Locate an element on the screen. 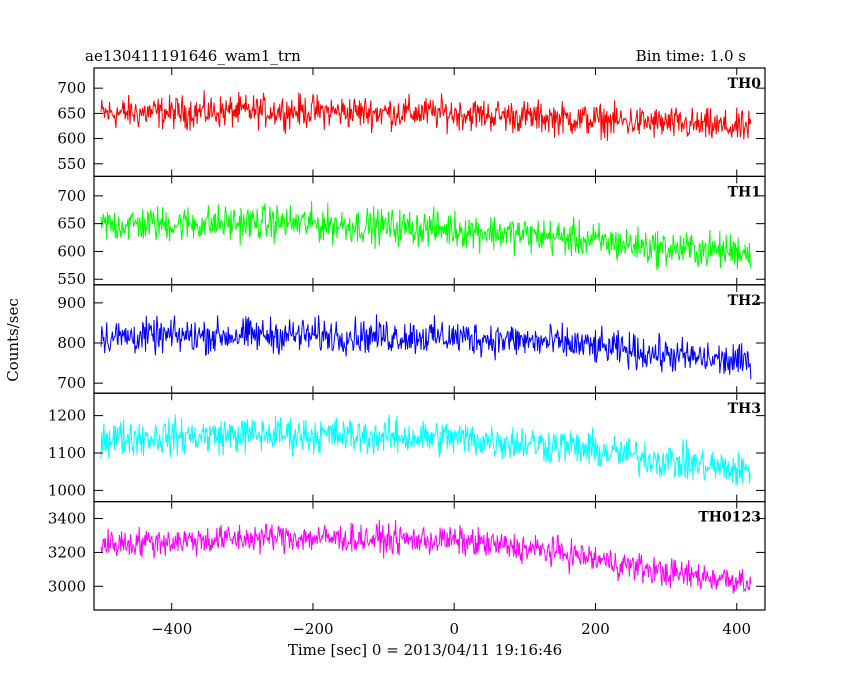  y-tick-label: 3200 is located at coordinates (67, 552).